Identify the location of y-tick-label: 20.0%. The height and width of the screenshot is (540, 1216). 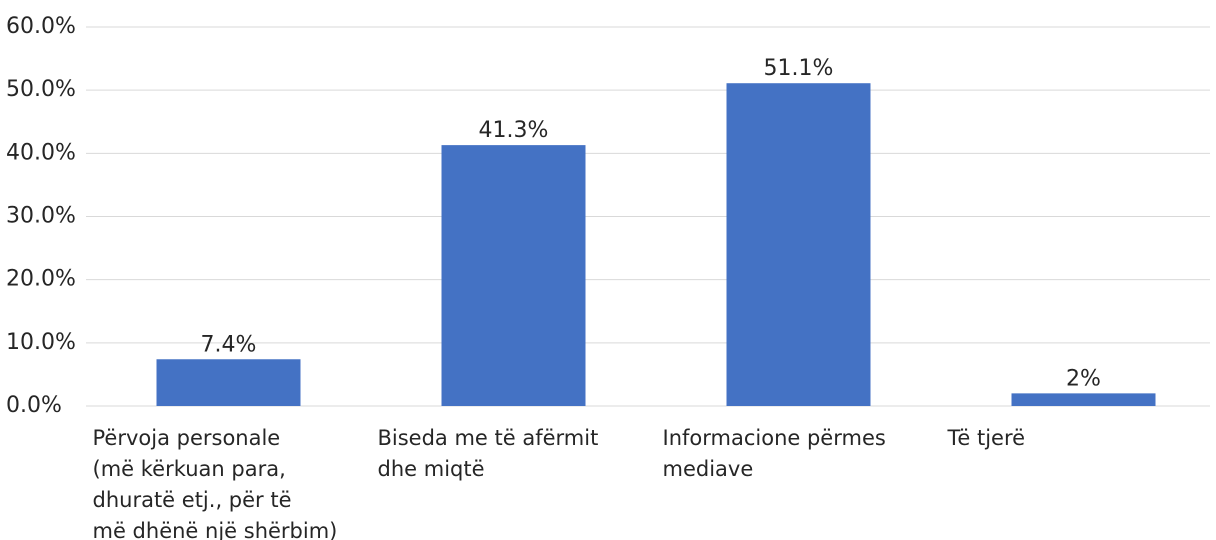
(41, 279).